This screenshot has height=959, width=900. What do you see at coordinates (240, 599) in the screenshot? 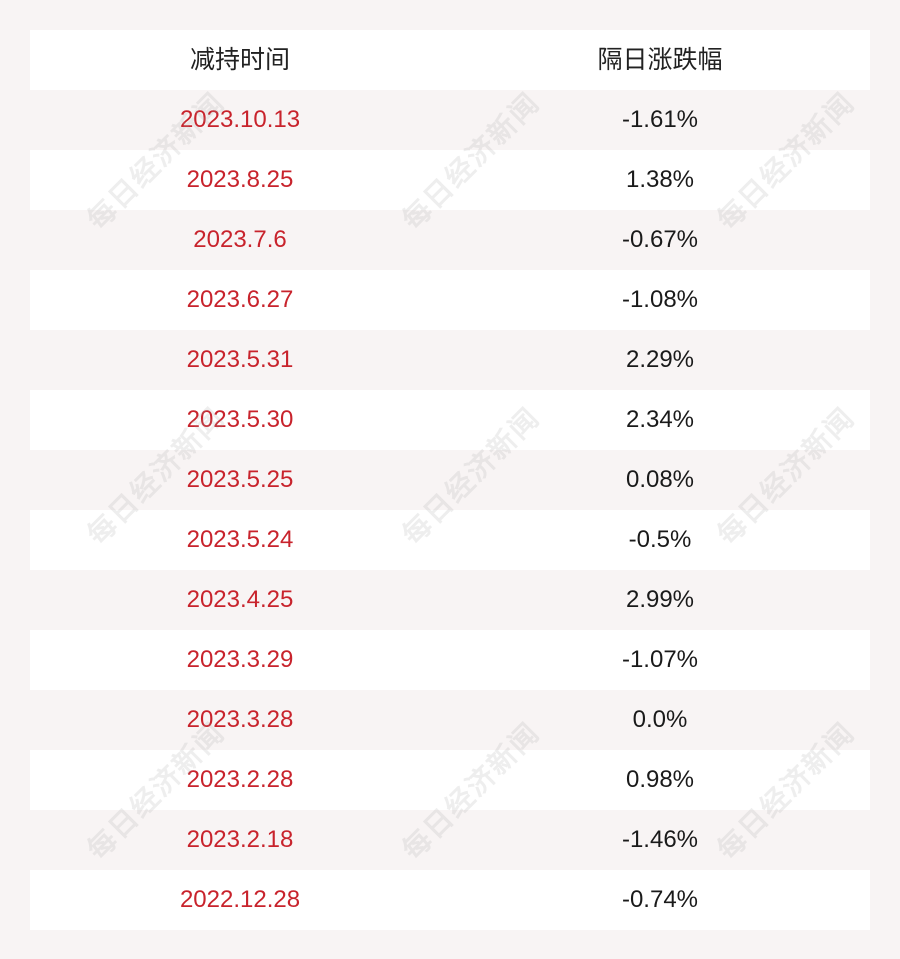
I see `row-date: 2023.4.25` at bounding box center [240, 599].